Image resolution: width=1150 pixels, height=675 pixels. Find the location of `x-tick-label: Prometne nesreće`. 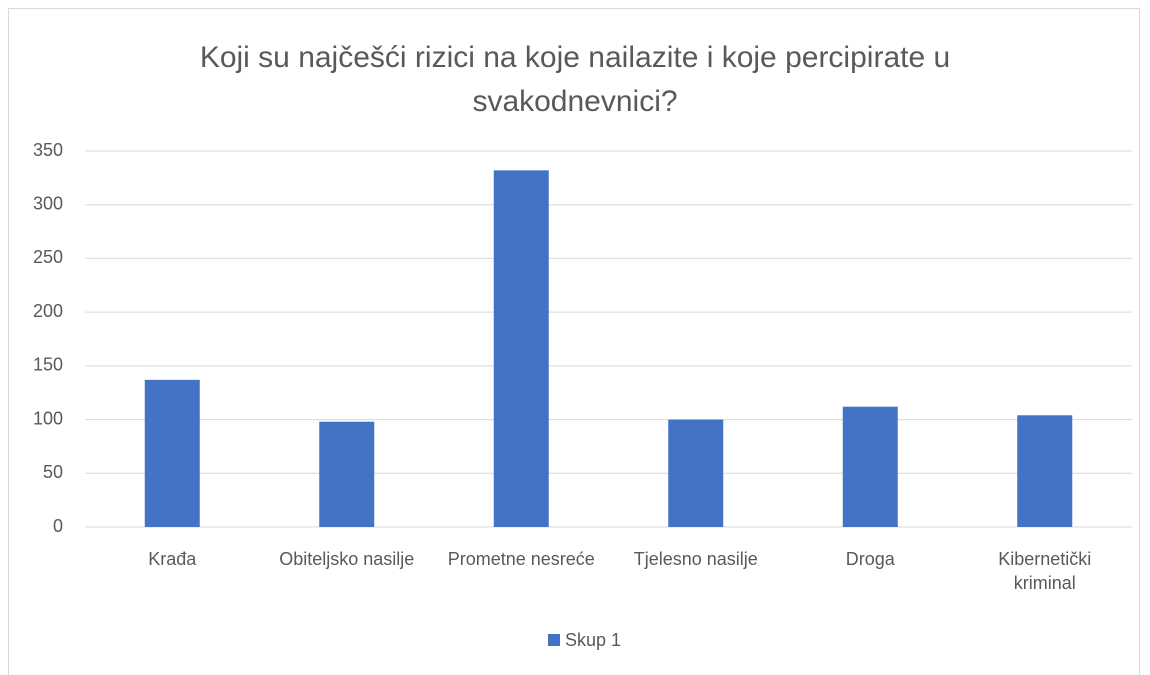

x-tick-label: Prometne nesreće is located at coordinates (521, 559).